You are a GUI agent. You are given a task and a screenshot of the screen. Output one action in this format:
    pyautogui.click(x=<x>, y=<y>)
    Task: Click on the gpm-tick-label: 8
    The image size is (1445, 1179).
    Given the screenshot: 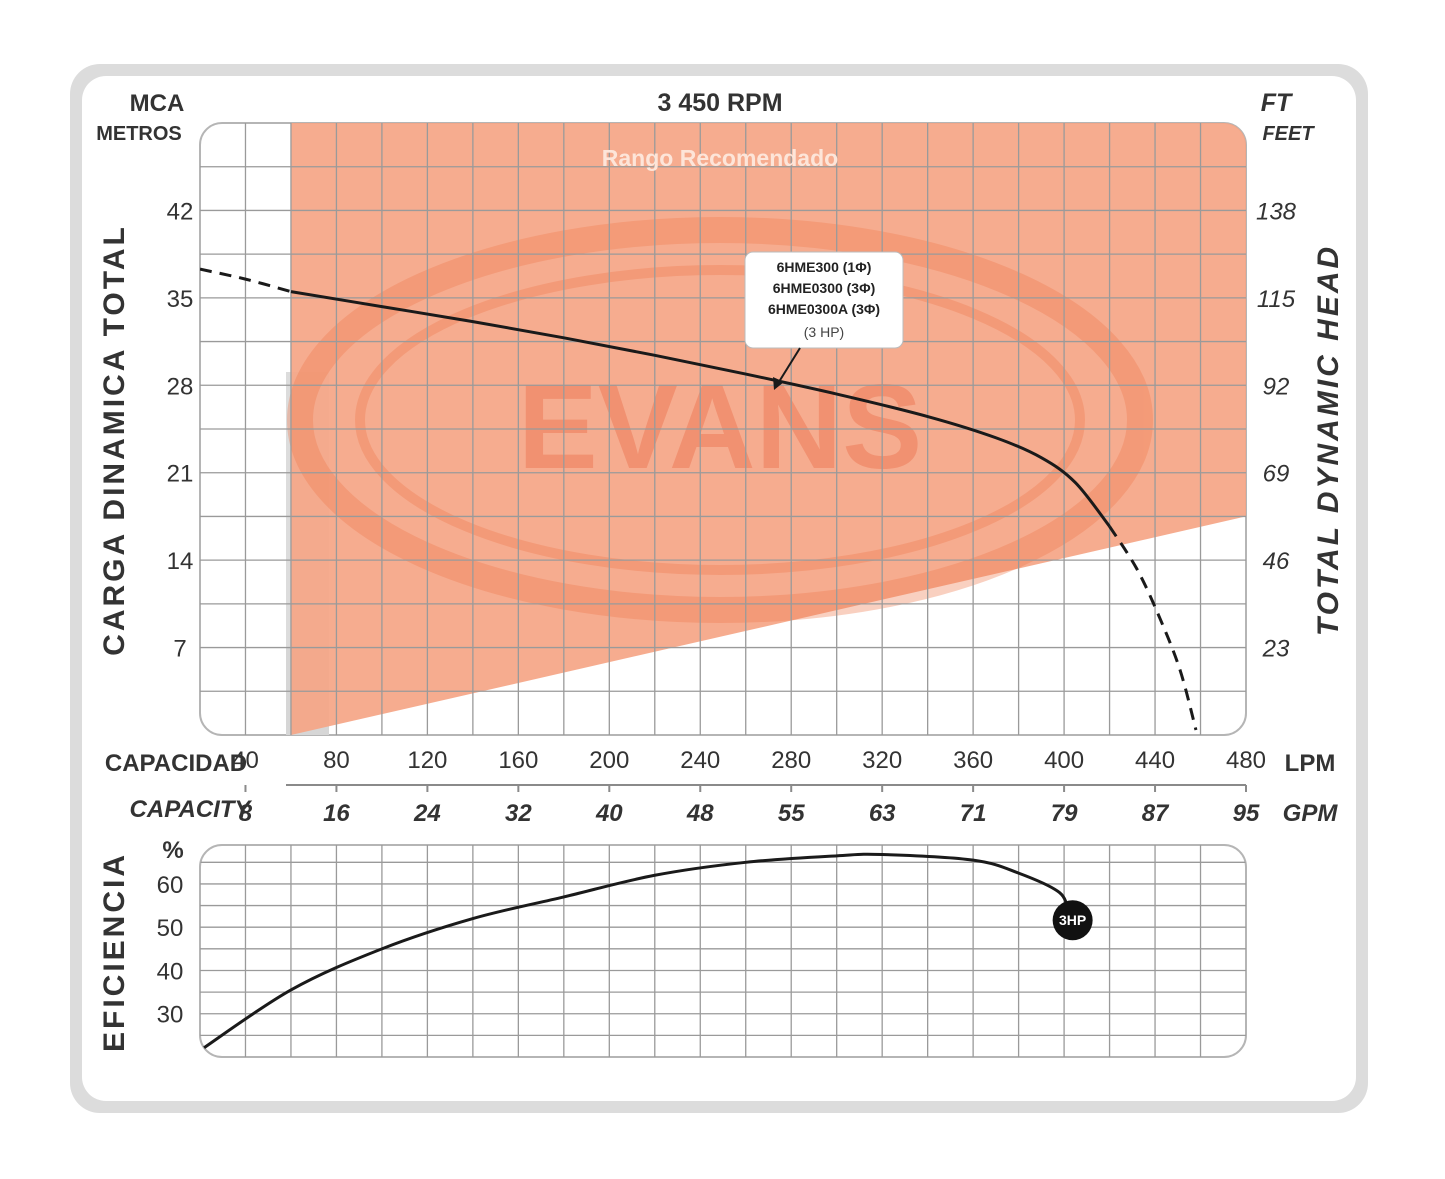 What is the action you would take?
    pyautogui.click(x=246, y=813)
    